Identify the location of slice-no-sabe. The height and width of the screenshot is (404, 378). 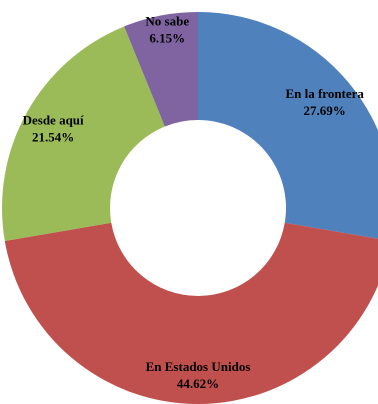
(161, 69).